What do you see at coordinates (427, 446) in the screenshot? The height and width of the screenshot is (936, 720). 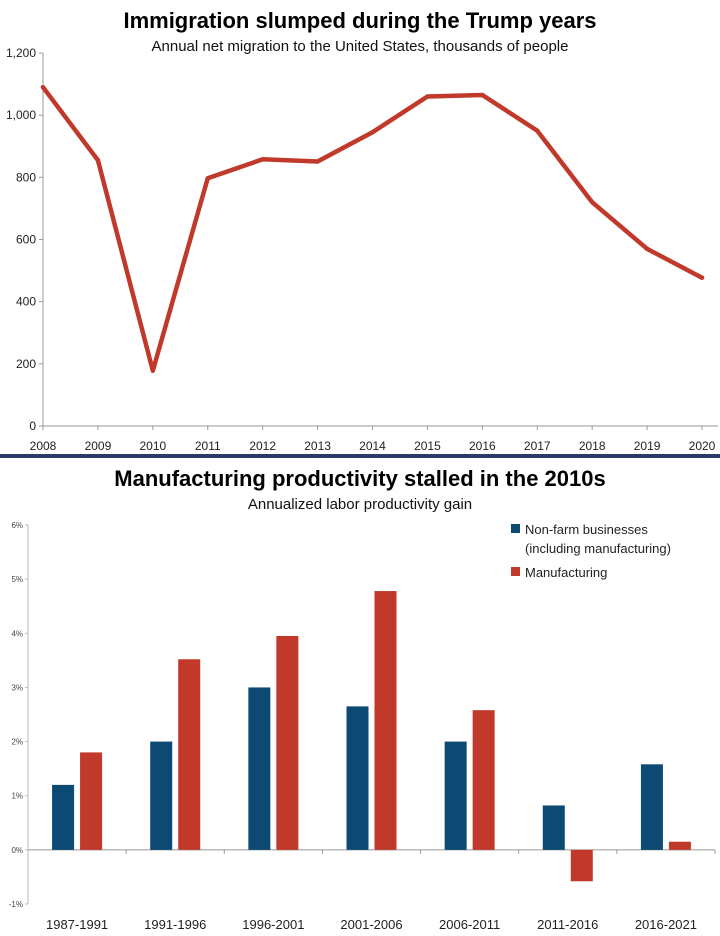 I see `x-tick-label: 2015` at bounding box center [427, 446].